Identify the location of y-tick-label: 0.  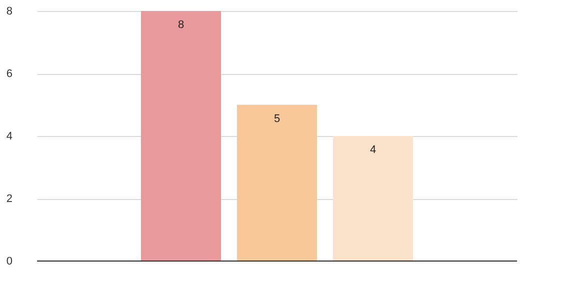
(9, 262).